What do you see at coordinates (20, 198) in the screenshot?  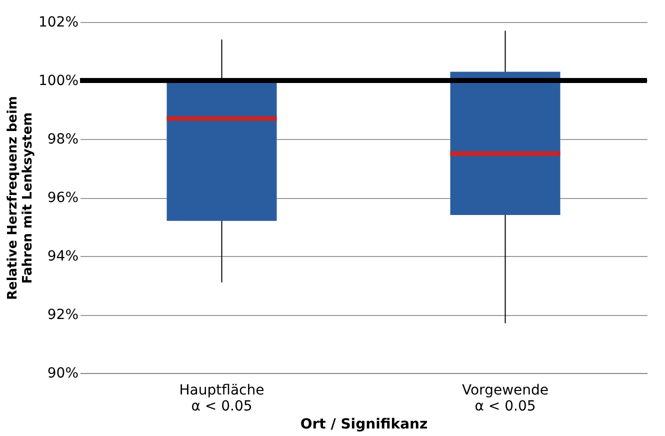 I see `y-axis-title: Relative Herzfrequenz beim Fahren mit Lenksystem` at bounding box center [20, 198].